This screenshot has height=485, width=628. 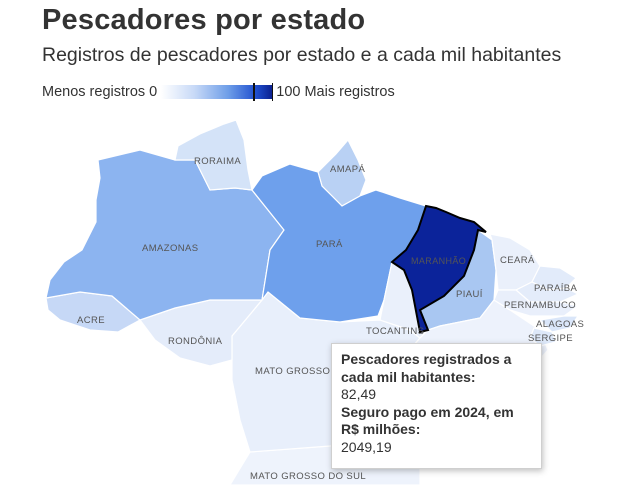 What do you see at coordinates (517, 260) in the screenshot?
I see `label-ceara: CEARÁ` at bounding box center [517, 260].